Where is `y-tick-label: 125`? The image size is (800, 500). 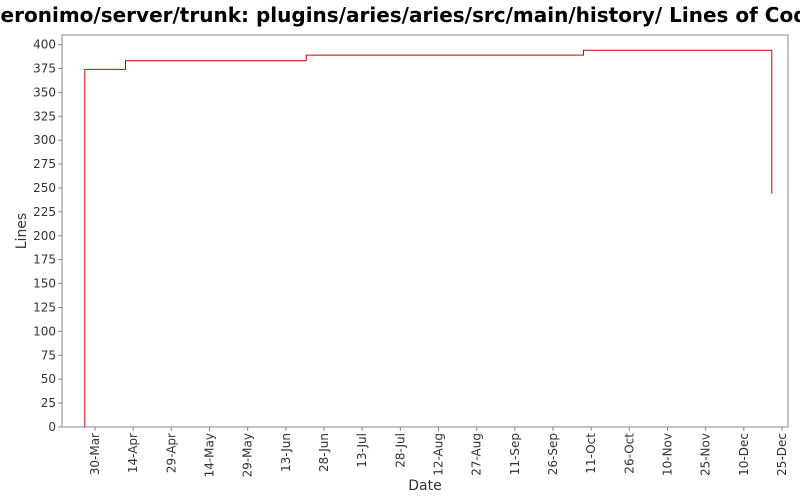 y-tick-label: 125 is located at coordinates (44, 307).